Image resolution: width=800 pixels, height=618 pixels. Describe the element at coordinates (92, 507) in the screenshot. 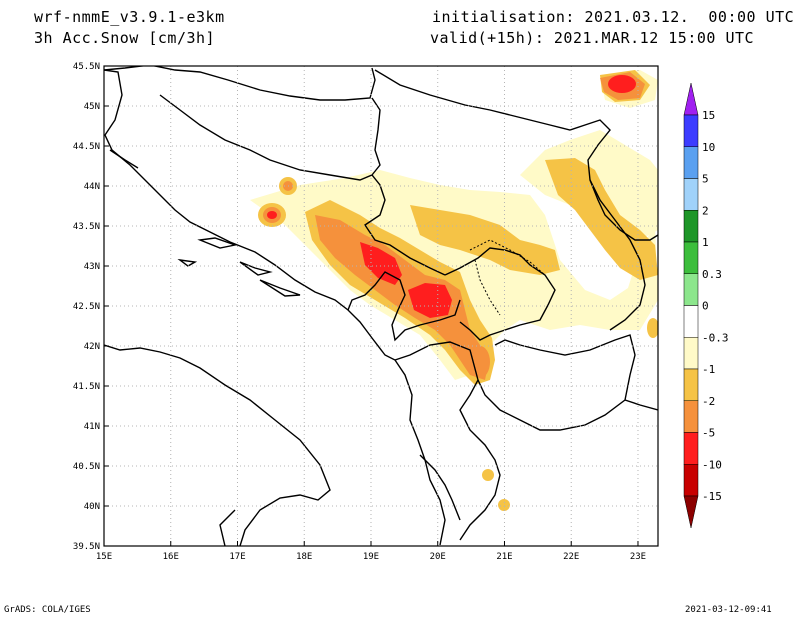

I see `lat-label: 40N` at that location.